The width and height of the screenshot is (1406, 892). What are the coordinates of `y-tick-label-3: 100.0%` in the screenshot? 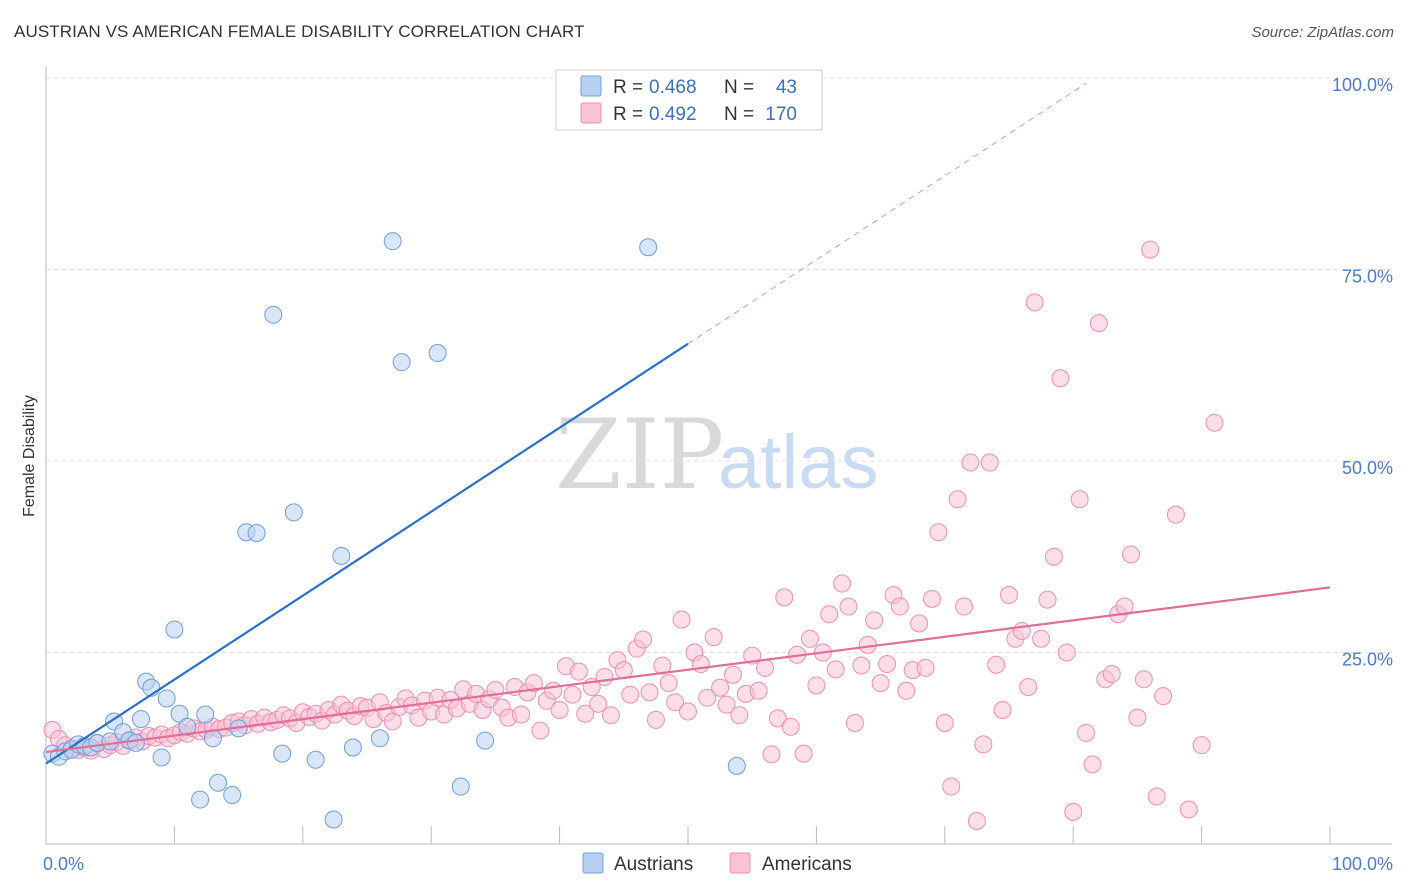 It's located at (1362, 85).